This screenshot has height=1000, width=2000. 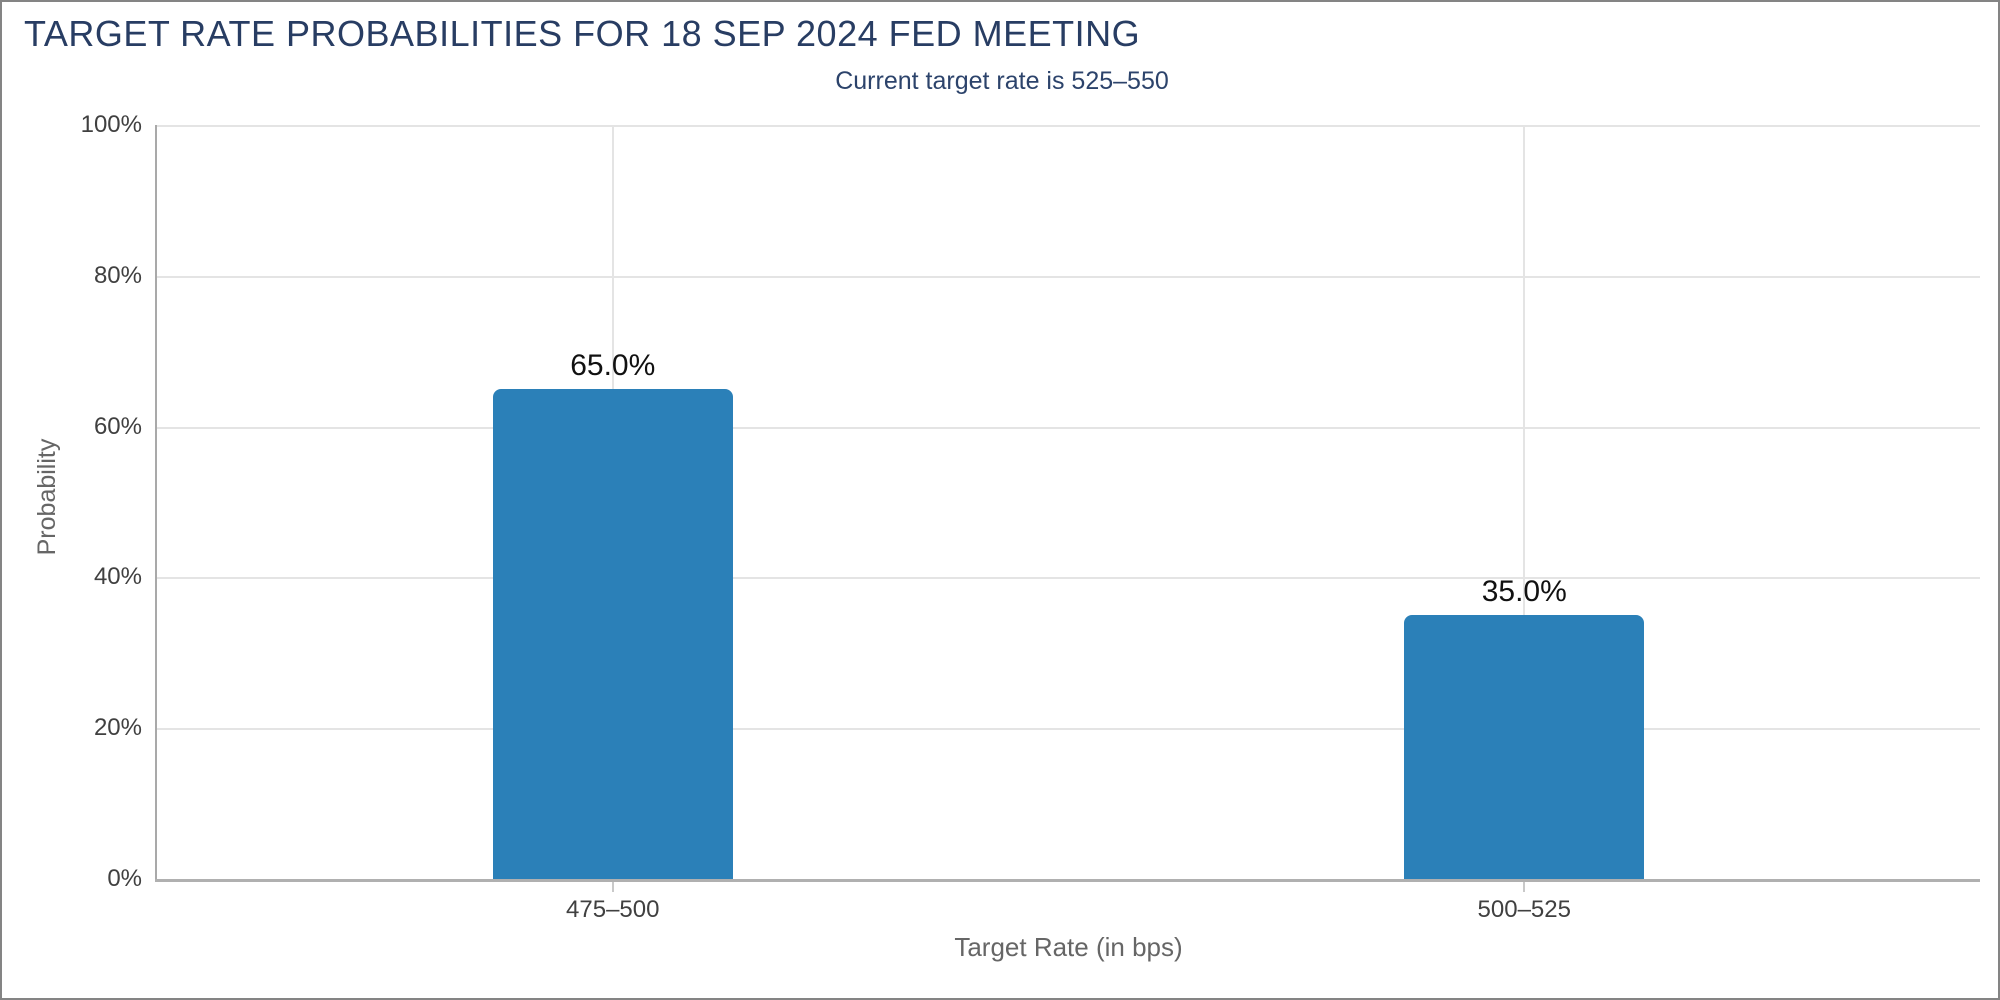 What do you see at coordinates (117, 426) in the screenshot?
I see `y-tick-label: 60%` at bounding box center [117, 426].